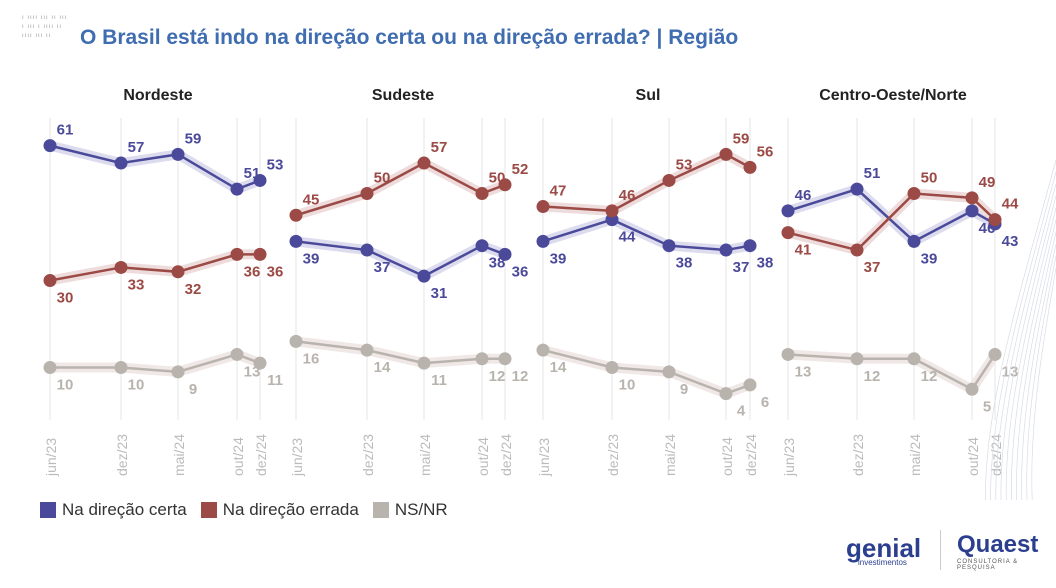  I want to click on data-label: 50, so click(929, 178).